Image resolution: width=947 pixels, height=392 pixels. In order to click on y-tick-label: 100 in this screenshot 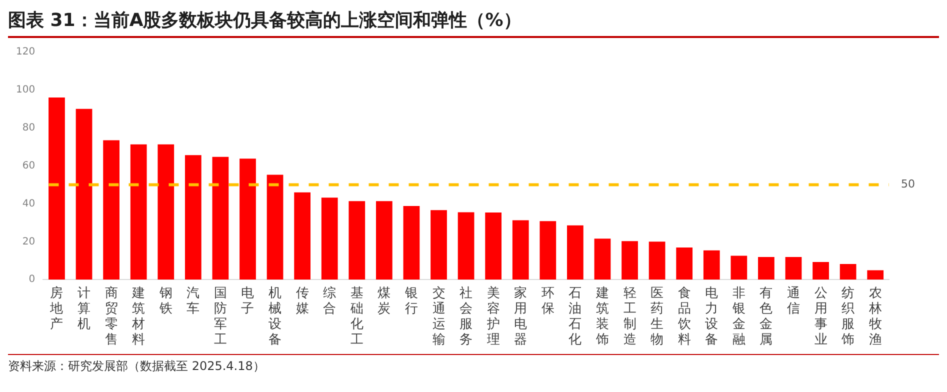, I will do `click(26, 90)`.